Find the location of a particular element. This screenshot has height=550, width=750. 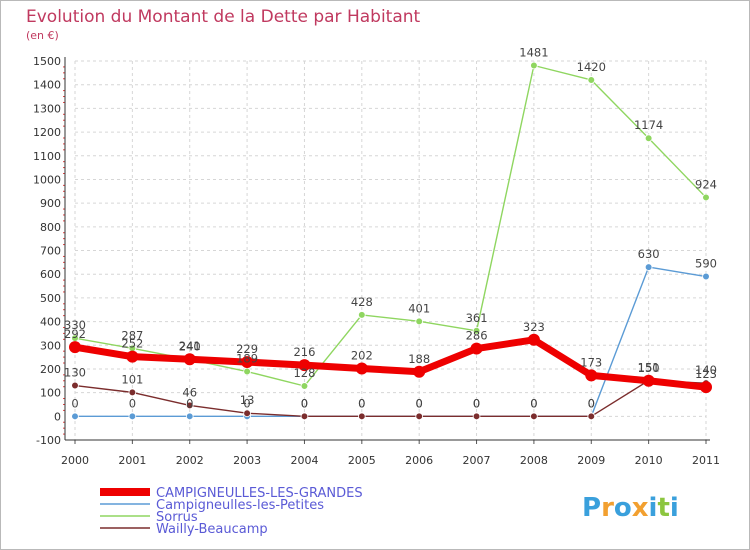

x-tick-label: 2003 is located at coordinates (247, 460).